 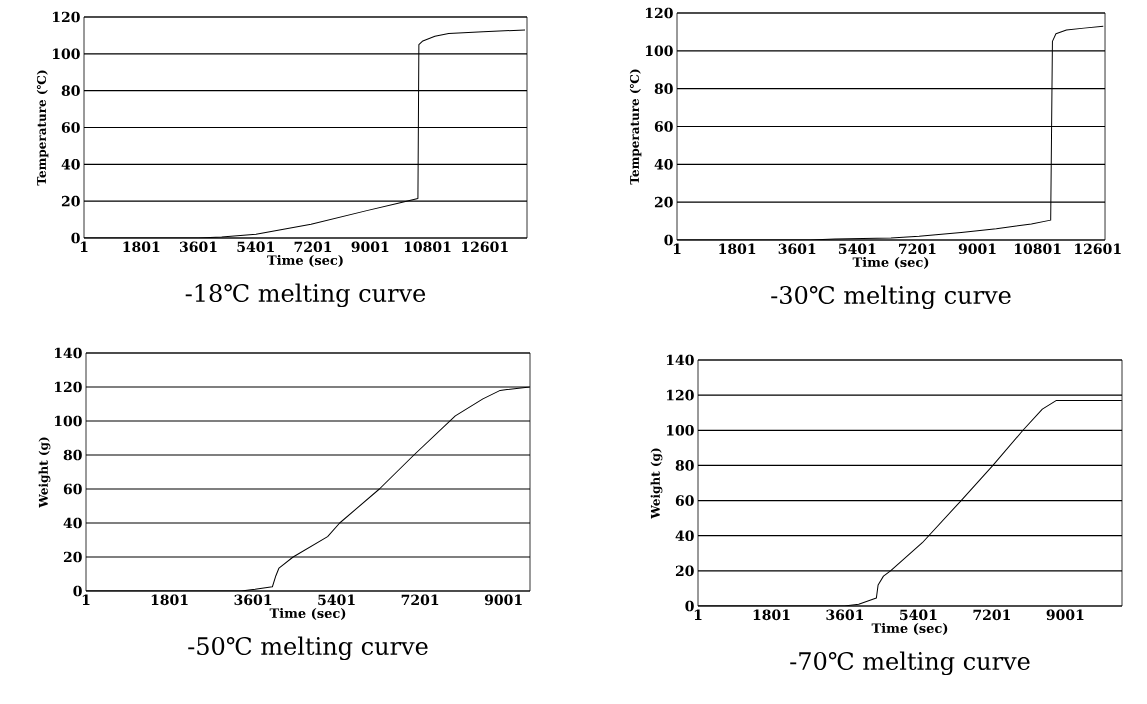 I want to click on text: -50℃ melting curve, so click(x=308, y=648).